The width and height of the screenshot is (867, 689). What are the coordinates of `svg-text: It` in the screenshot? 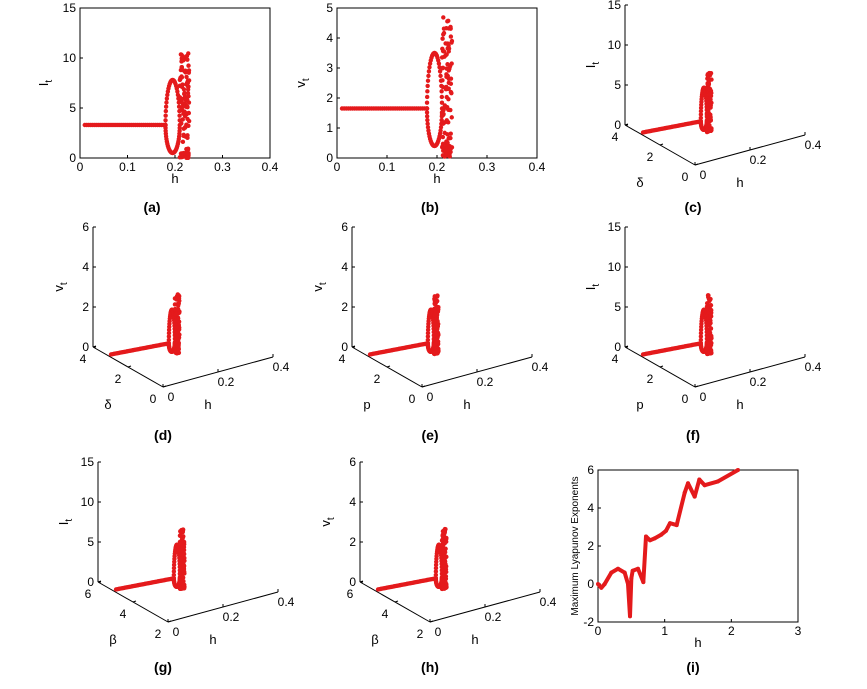 It's located at (45, 83).